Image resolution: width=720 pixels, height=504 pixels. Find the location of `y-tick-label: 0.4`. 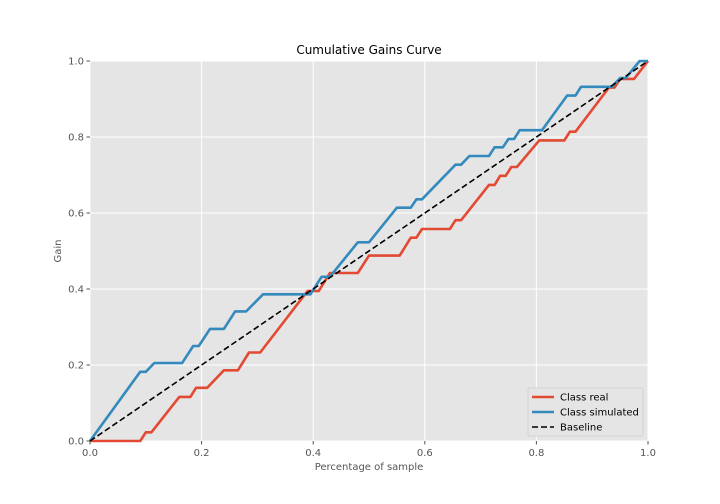

y-tick-label: 0.4 is located at coordinates (76, 290).